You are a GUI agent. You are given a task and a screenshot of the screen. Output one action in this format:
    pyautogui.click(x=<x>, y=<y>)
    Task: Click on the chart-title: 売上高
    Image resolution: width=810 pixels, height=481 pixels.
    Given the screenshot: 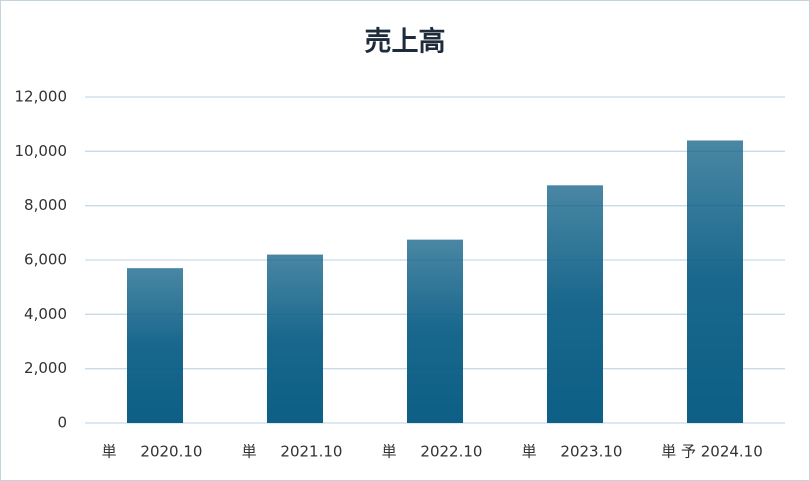 What is the action you would take?
    pyautogui.click(x=405, y=42)
    